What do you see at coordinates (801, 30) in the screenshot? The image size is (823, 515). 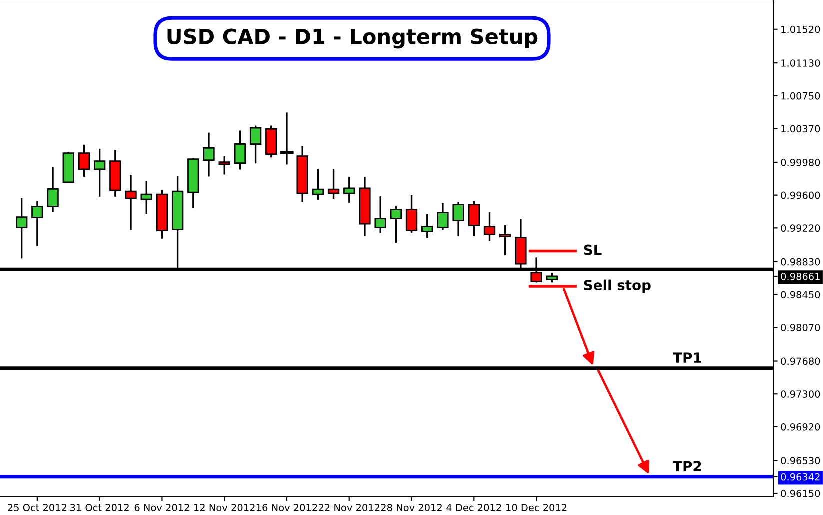 I see `y-tick-label: 1.01520` at bounding box center [801, 30].